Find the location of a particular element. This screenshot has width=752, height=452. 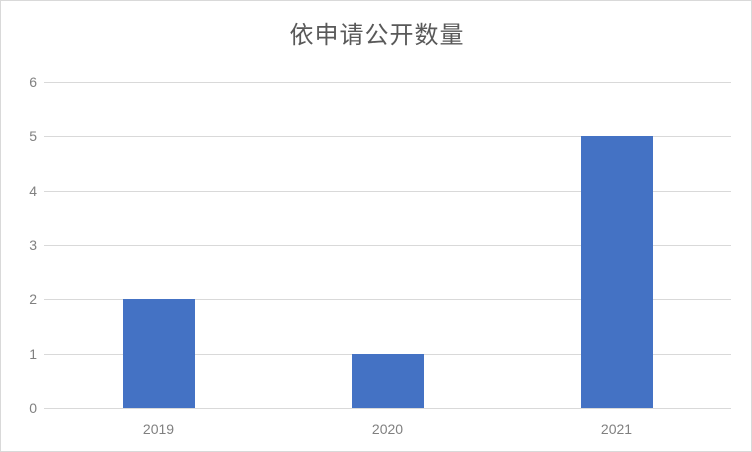

bar-2020 is located at coordinates (388, 381).